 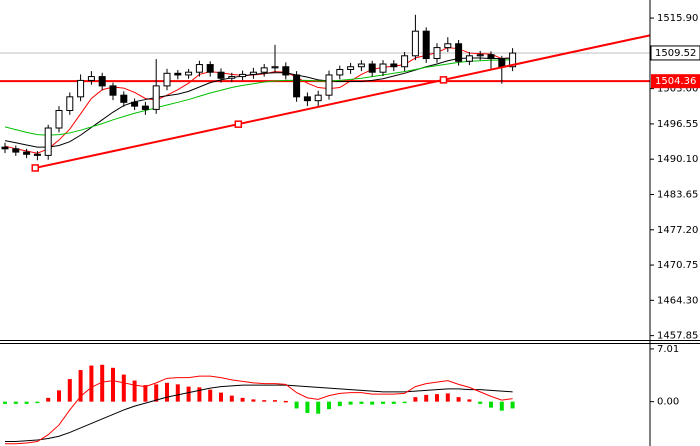 I want to click on level-label-box, so click(x=675, y=81).